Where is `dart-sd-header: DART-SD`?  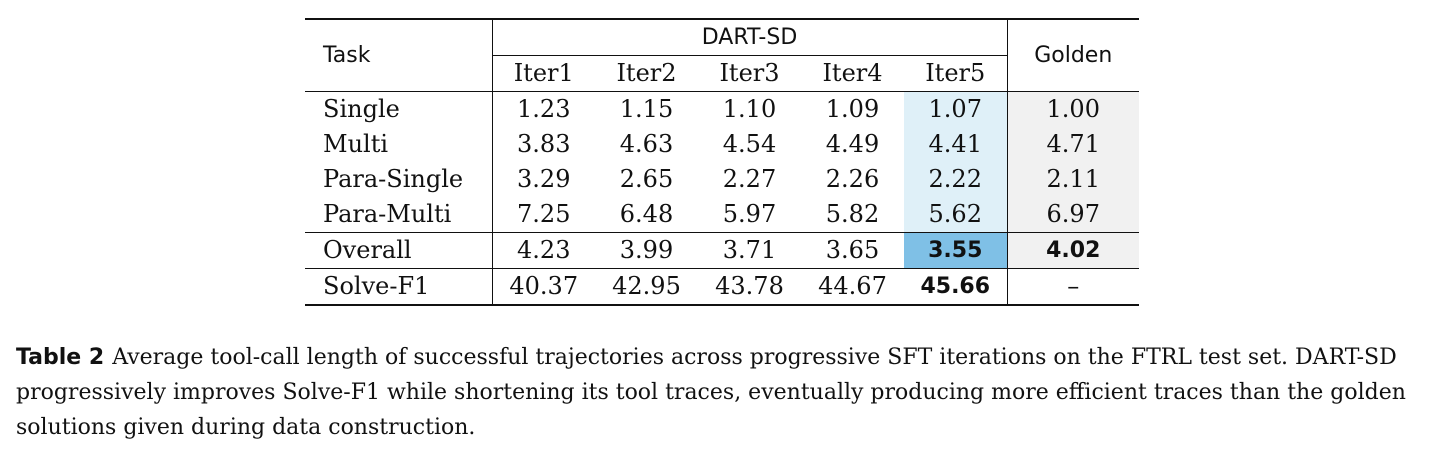
dart-sd-header: DART-SD is located at coordinates (750, 37).